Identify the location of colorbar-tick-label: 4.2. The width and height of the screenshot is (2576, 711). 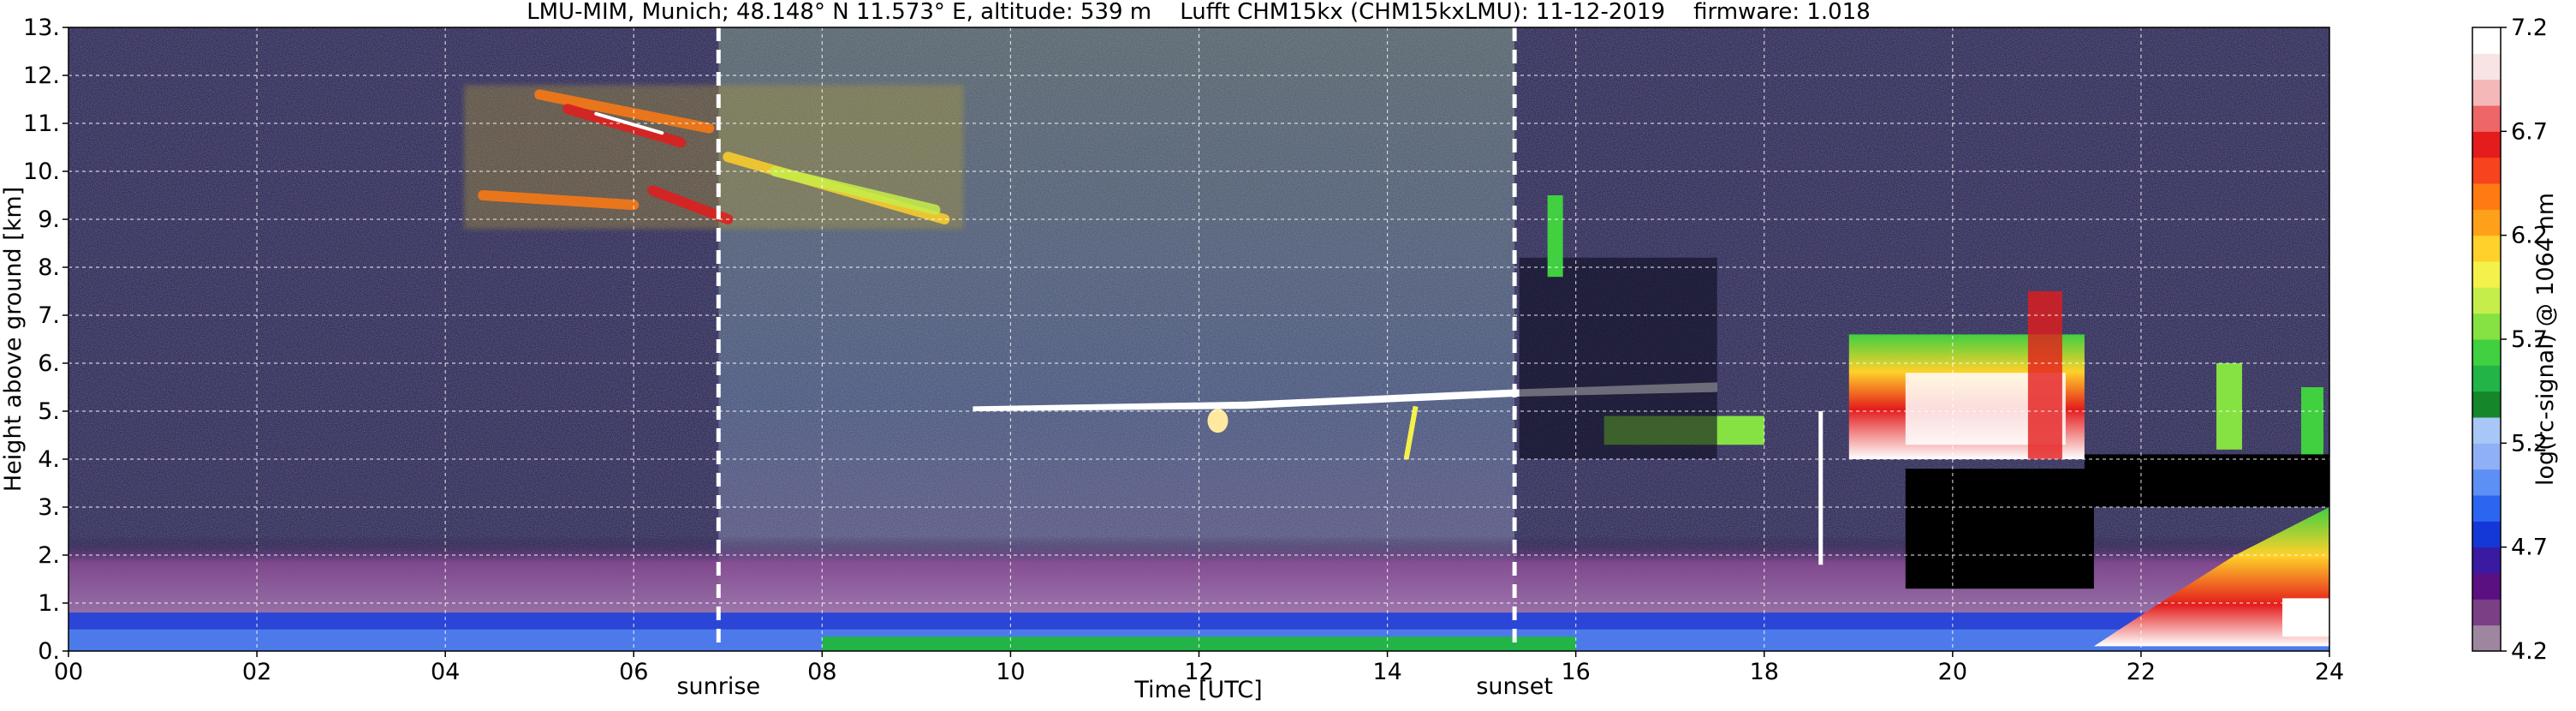
(2530, 652).